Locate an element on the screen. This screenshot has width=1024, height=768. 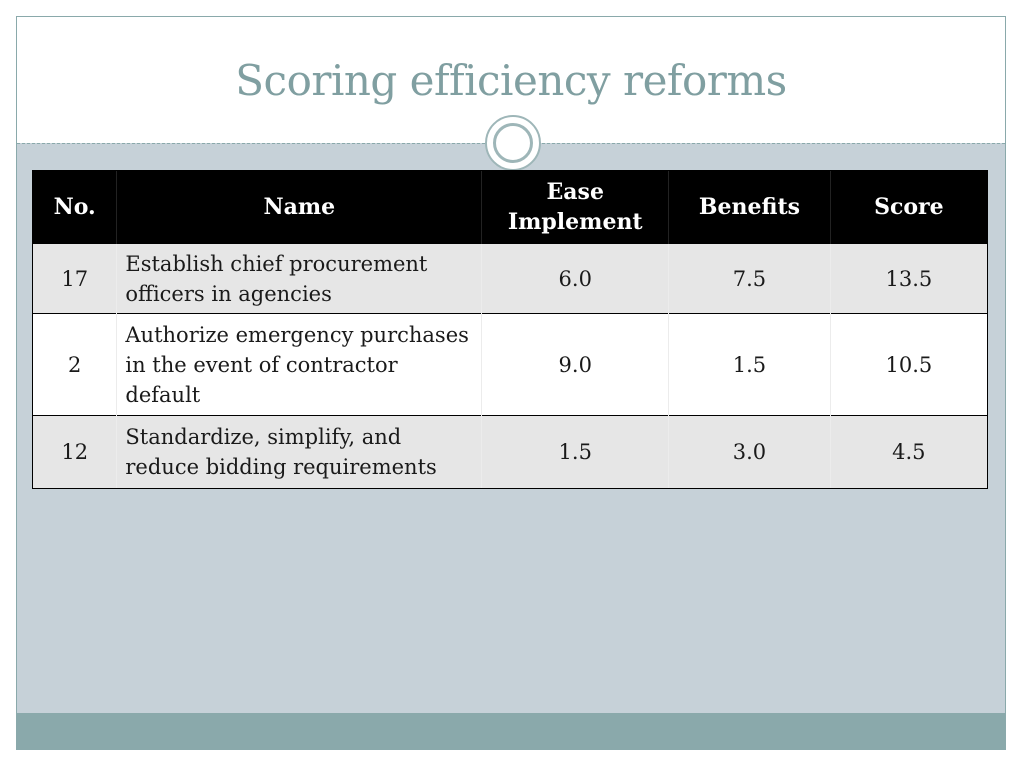
header-score: Score is located at coordinates (908, 207).